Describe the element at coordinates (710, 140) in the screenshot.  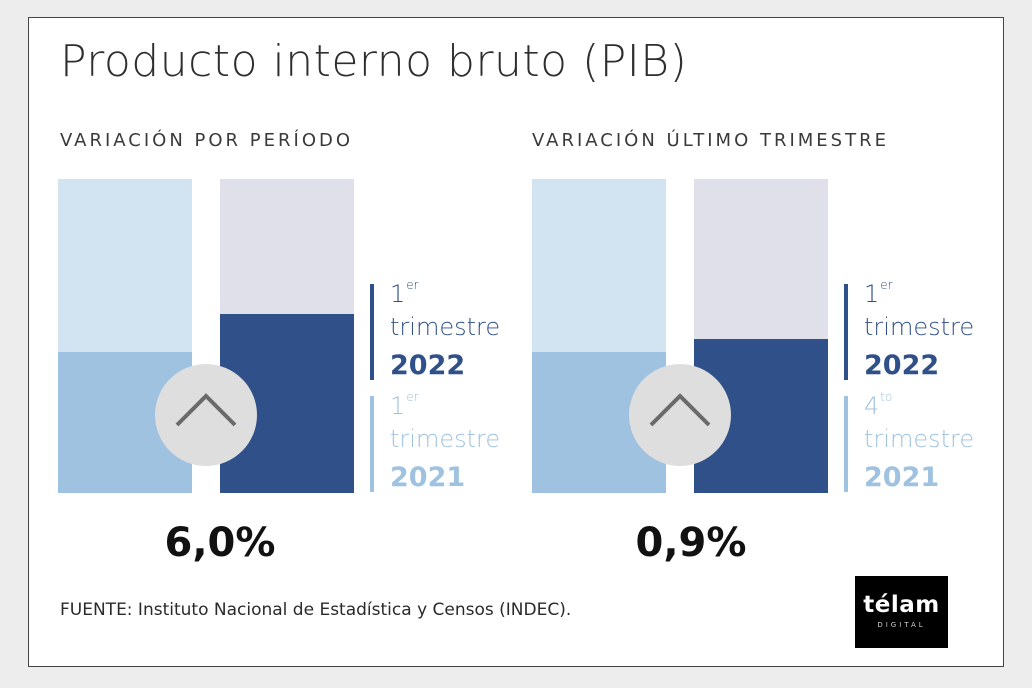
I see `panel-2-label: VARIACIÓN ÚLTIMO TRIMESTRE` at that location.